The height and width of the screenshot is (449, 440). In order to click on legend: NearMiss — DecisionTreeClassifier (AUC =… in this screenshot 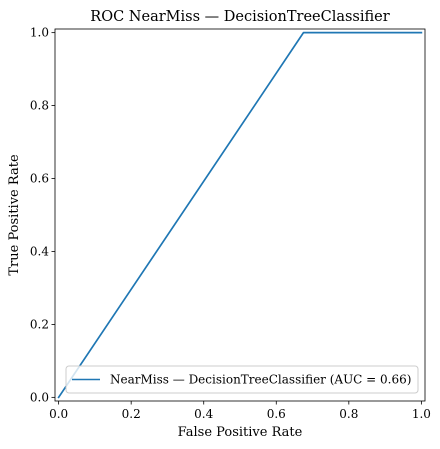, I will do `click(242, 379)`.